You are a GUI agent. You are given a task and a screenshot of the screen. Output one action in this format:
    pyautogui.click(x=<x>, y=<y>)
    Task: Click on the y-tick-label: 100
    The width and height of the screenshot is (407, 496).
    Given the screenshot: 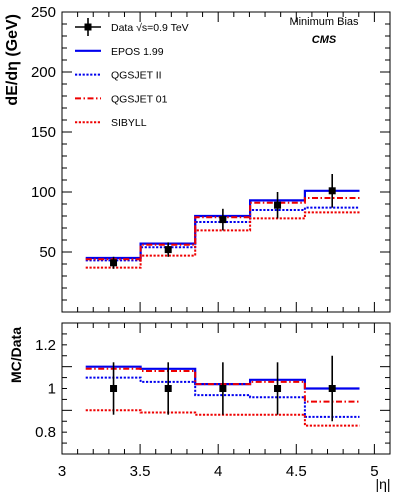 What is the action you would take?
    pyautogui.click(x=43, y=192)
    